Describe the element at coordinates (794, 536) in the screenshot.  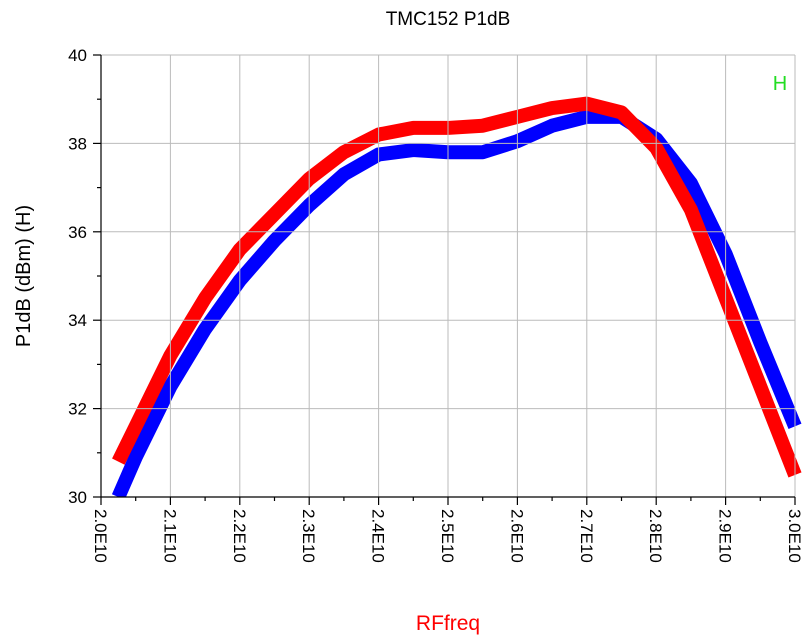
I see `x-tick-label: 3.0E10` at that location.